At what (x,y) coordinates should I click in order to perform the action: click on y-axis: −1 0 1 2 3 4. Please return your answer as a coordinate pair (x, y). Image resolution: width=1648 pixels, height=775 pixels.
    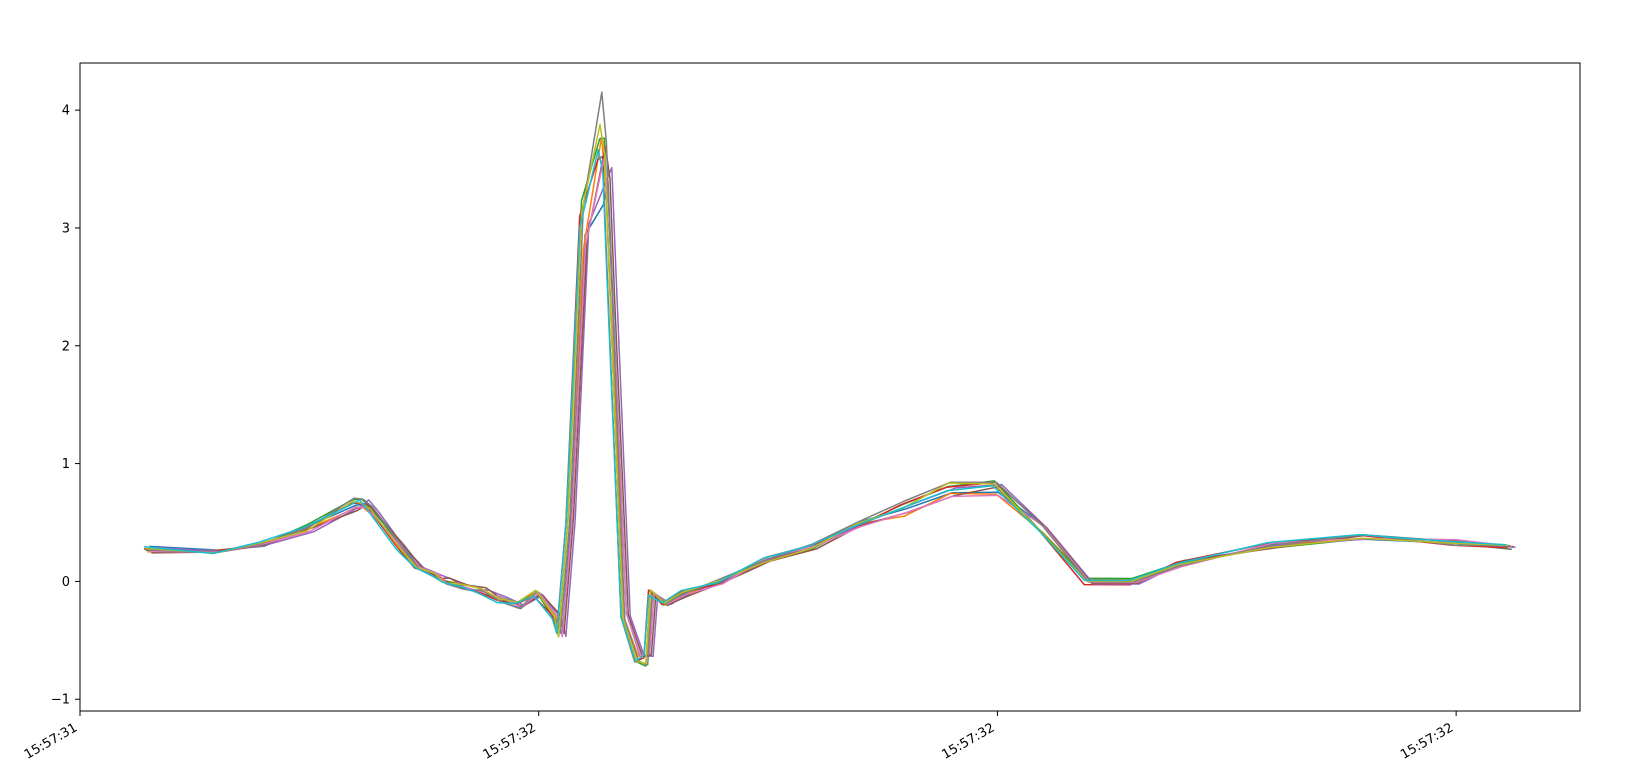
    Looking at the image, I should click on (65, 406).